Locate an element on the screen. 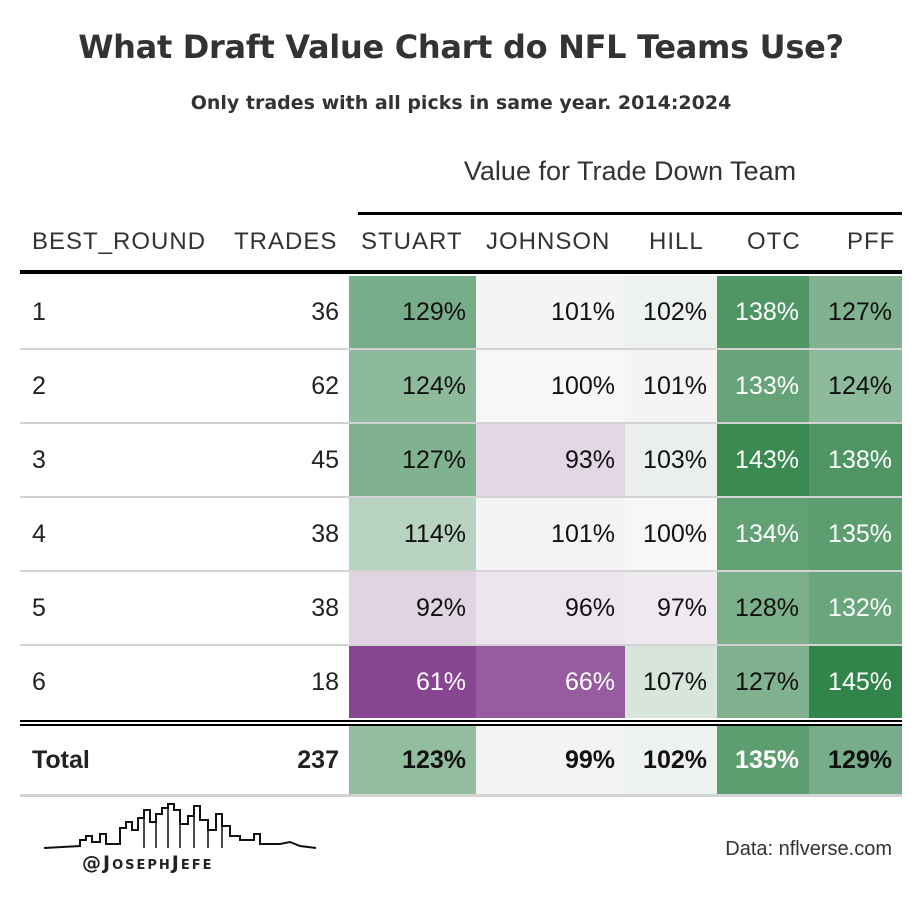 The width and height of the screenshot is (922, 918). value-cell-stuart: 114% is located at coordinates (412, 534).